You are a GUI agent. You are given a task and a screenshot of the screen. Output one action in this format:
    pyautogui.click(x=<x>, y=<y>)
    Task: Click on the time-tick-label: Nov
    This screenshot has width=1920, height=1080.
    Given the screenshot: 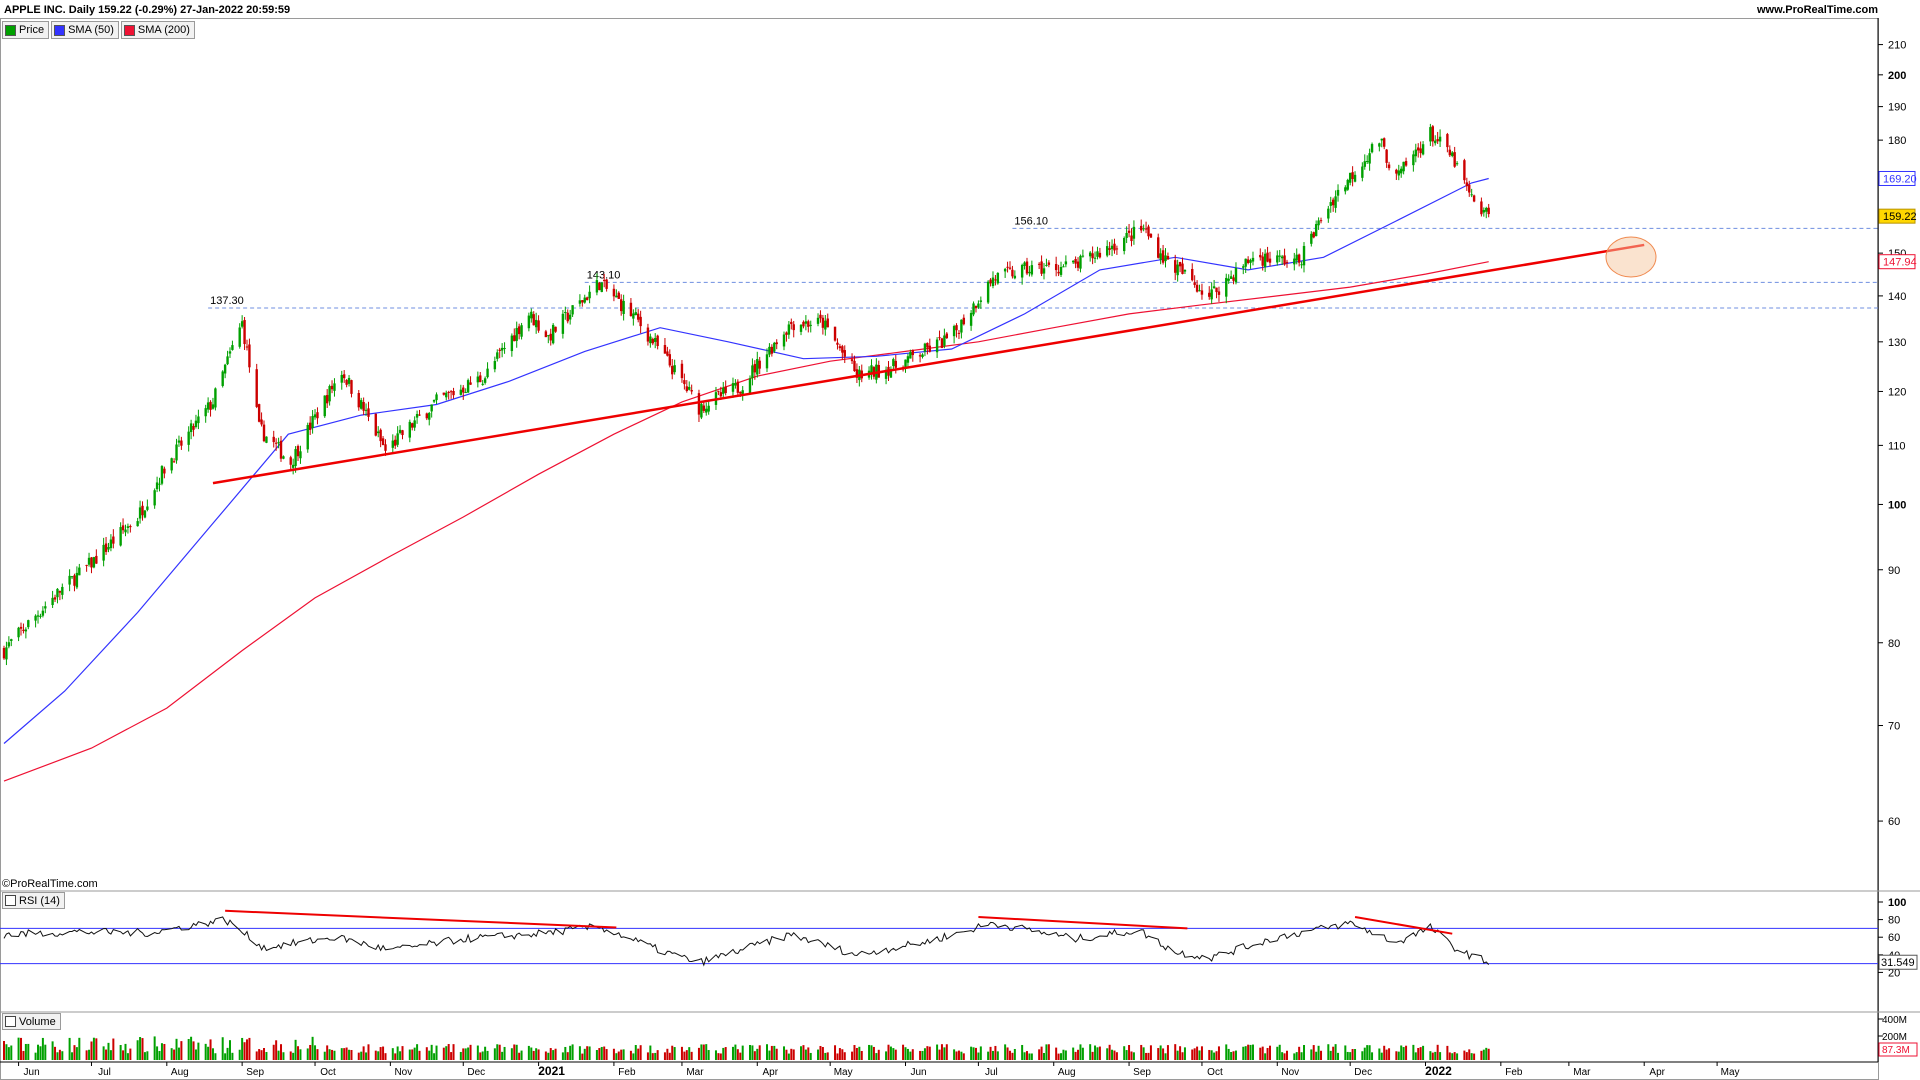 What is the action you would take?
    pyautogui.click(x=1290, y=1072)
    